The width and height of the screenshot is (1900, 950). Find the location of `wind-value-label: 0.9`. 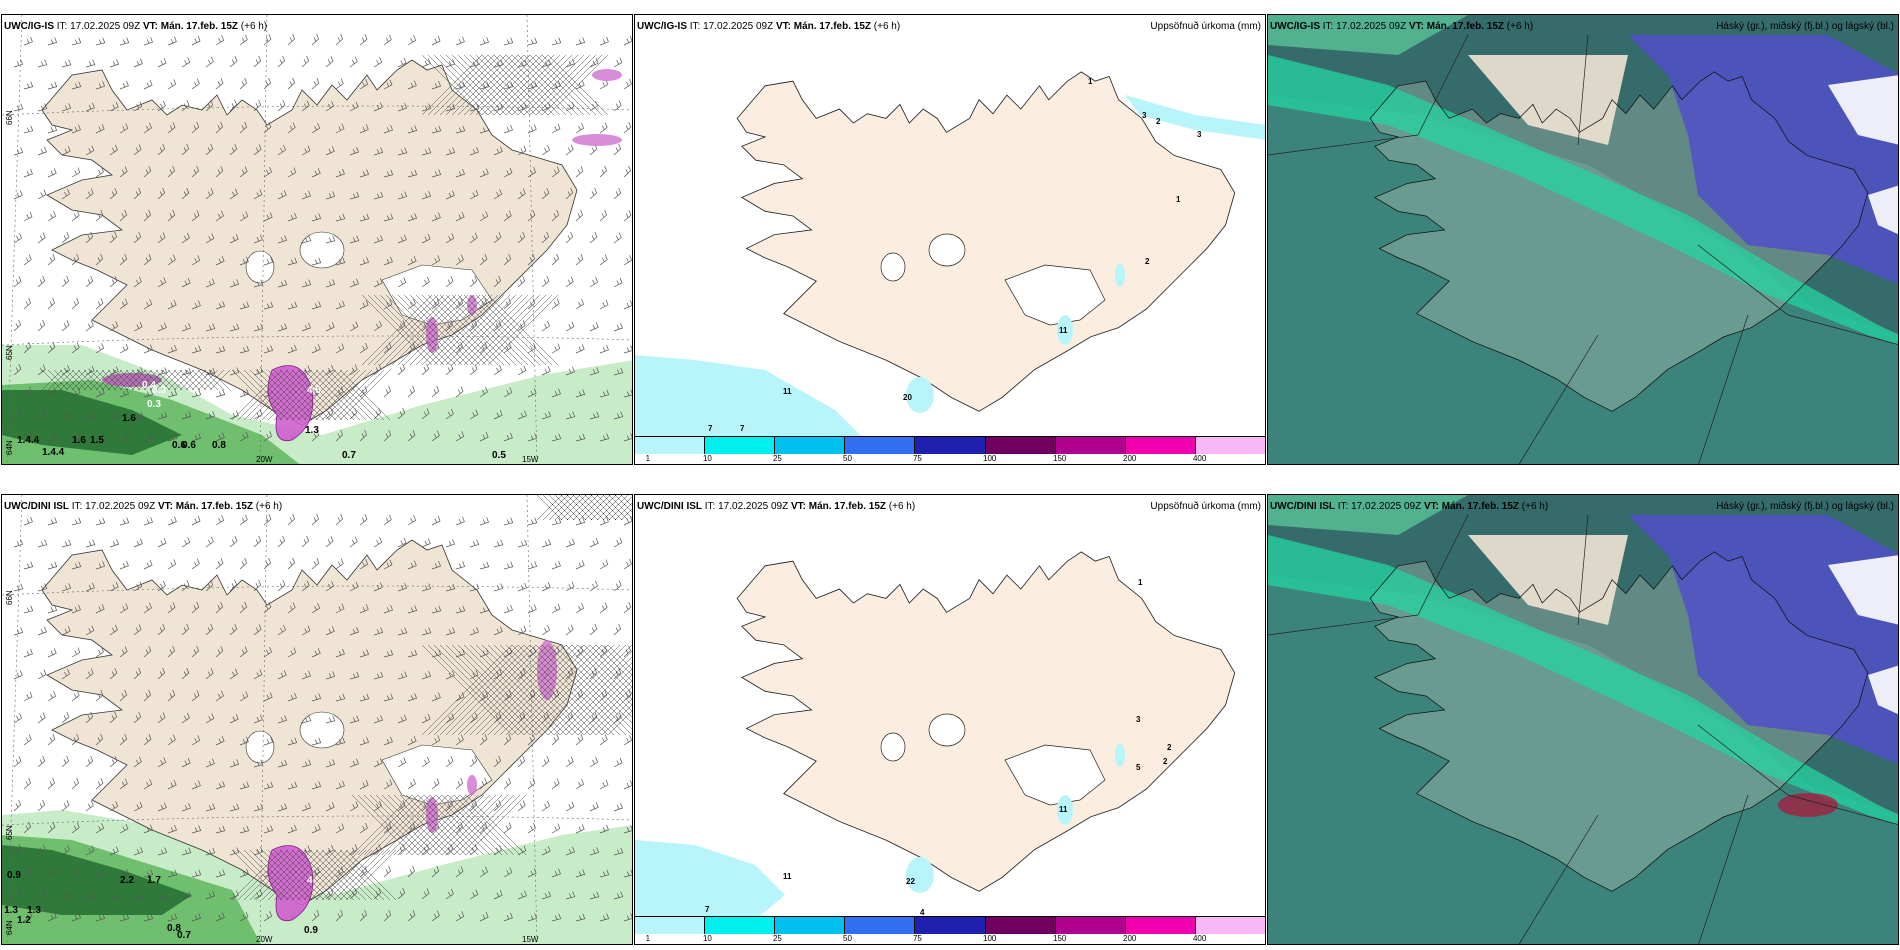

wind-value-label: 0.9 is located at coordinates (311, 930).